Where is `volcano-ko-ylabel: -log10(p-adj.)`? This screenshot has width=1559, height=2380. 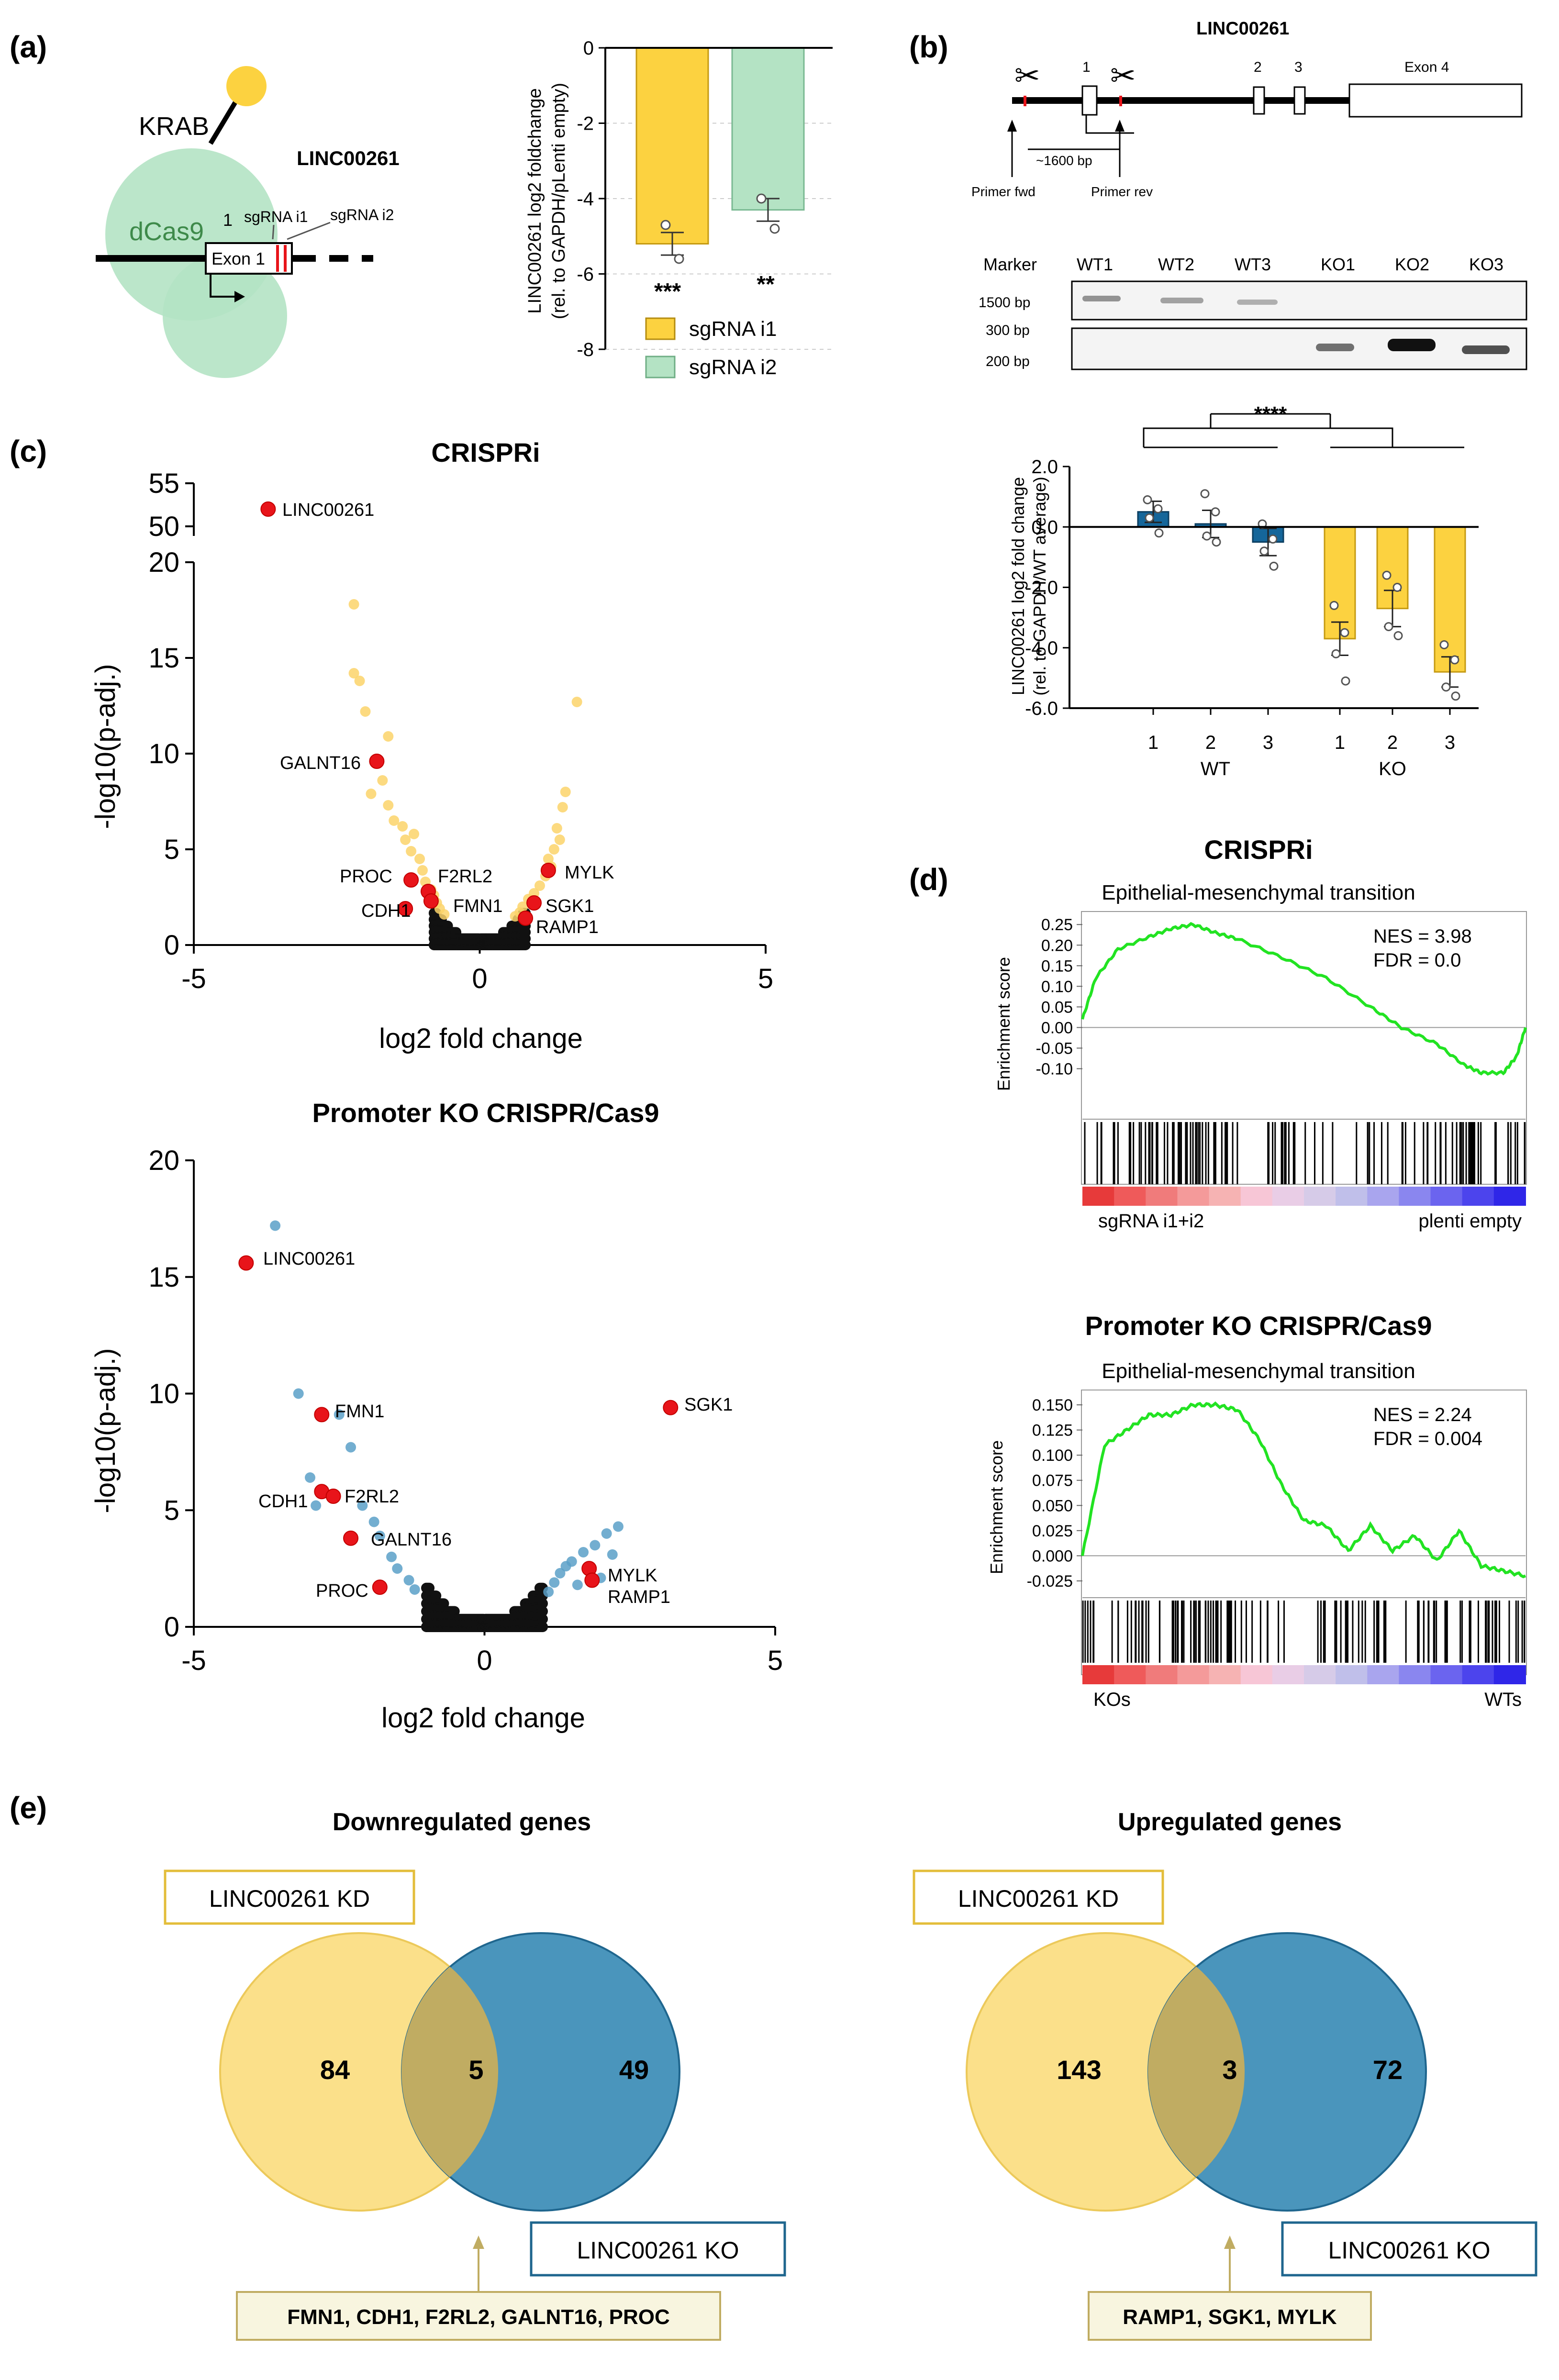
volcano-ko-ylabel: -log10(p-adj.) is located at coordinates (105, 1430).